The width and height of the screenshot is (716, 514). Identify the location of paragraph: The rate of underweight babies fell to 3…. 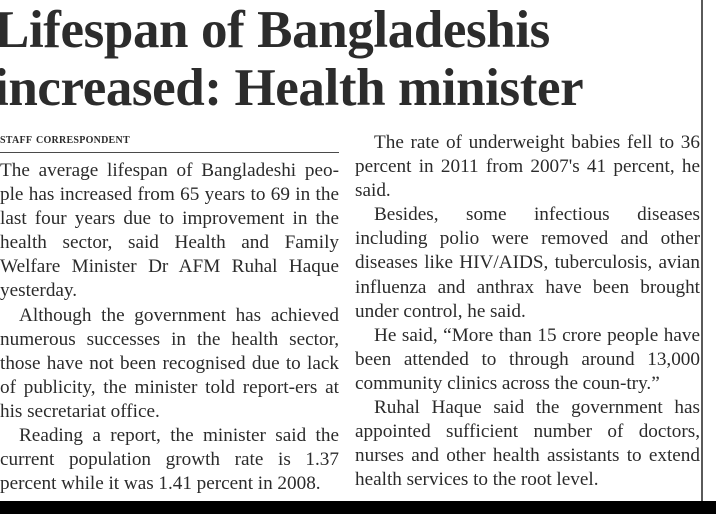
(527, 167).